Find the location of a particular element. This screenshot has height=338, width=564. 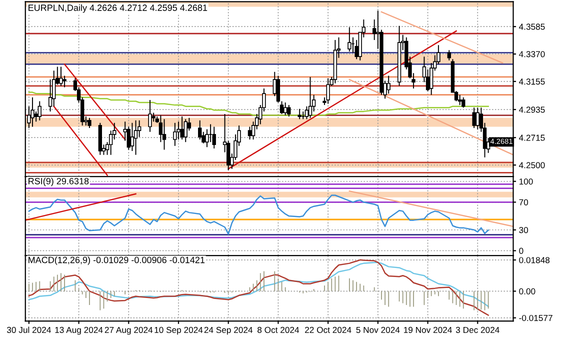

y-tick-label: 4.3155 is located at coordinates (531, 81).